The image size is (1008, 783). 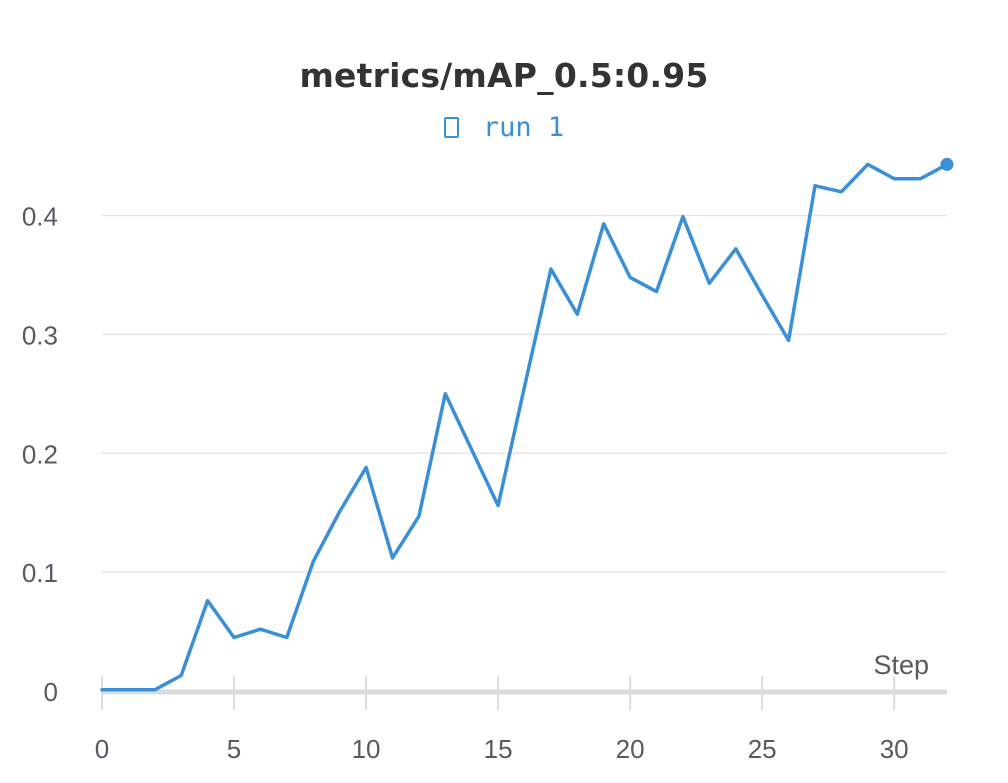 I want to click on y-tick-label: 0.4, so click(x=40, y=217).